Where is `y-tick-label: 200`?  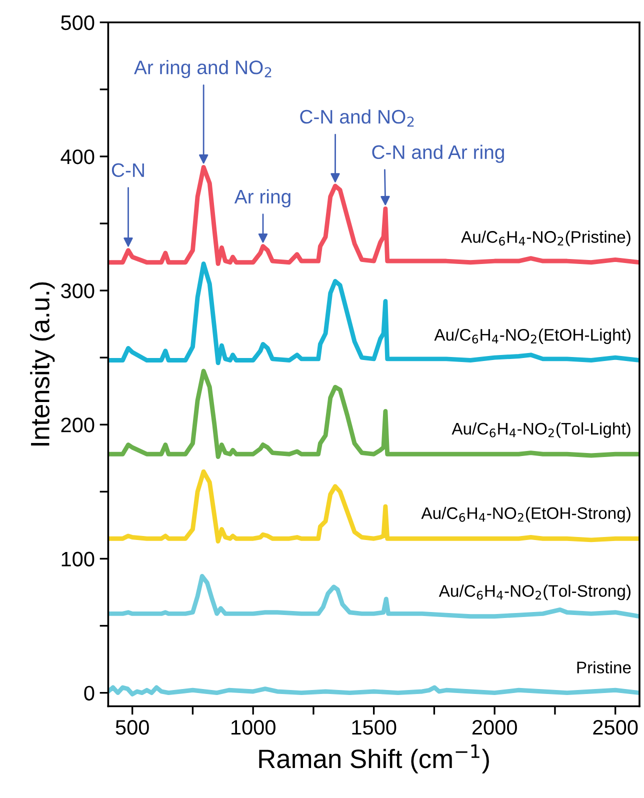
y-tick-label: 200 is located at coordinates (77, 425).